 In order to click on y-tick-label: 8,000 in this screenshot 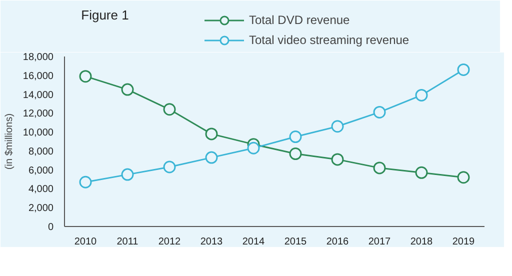, I will do `click(41, 152)`.